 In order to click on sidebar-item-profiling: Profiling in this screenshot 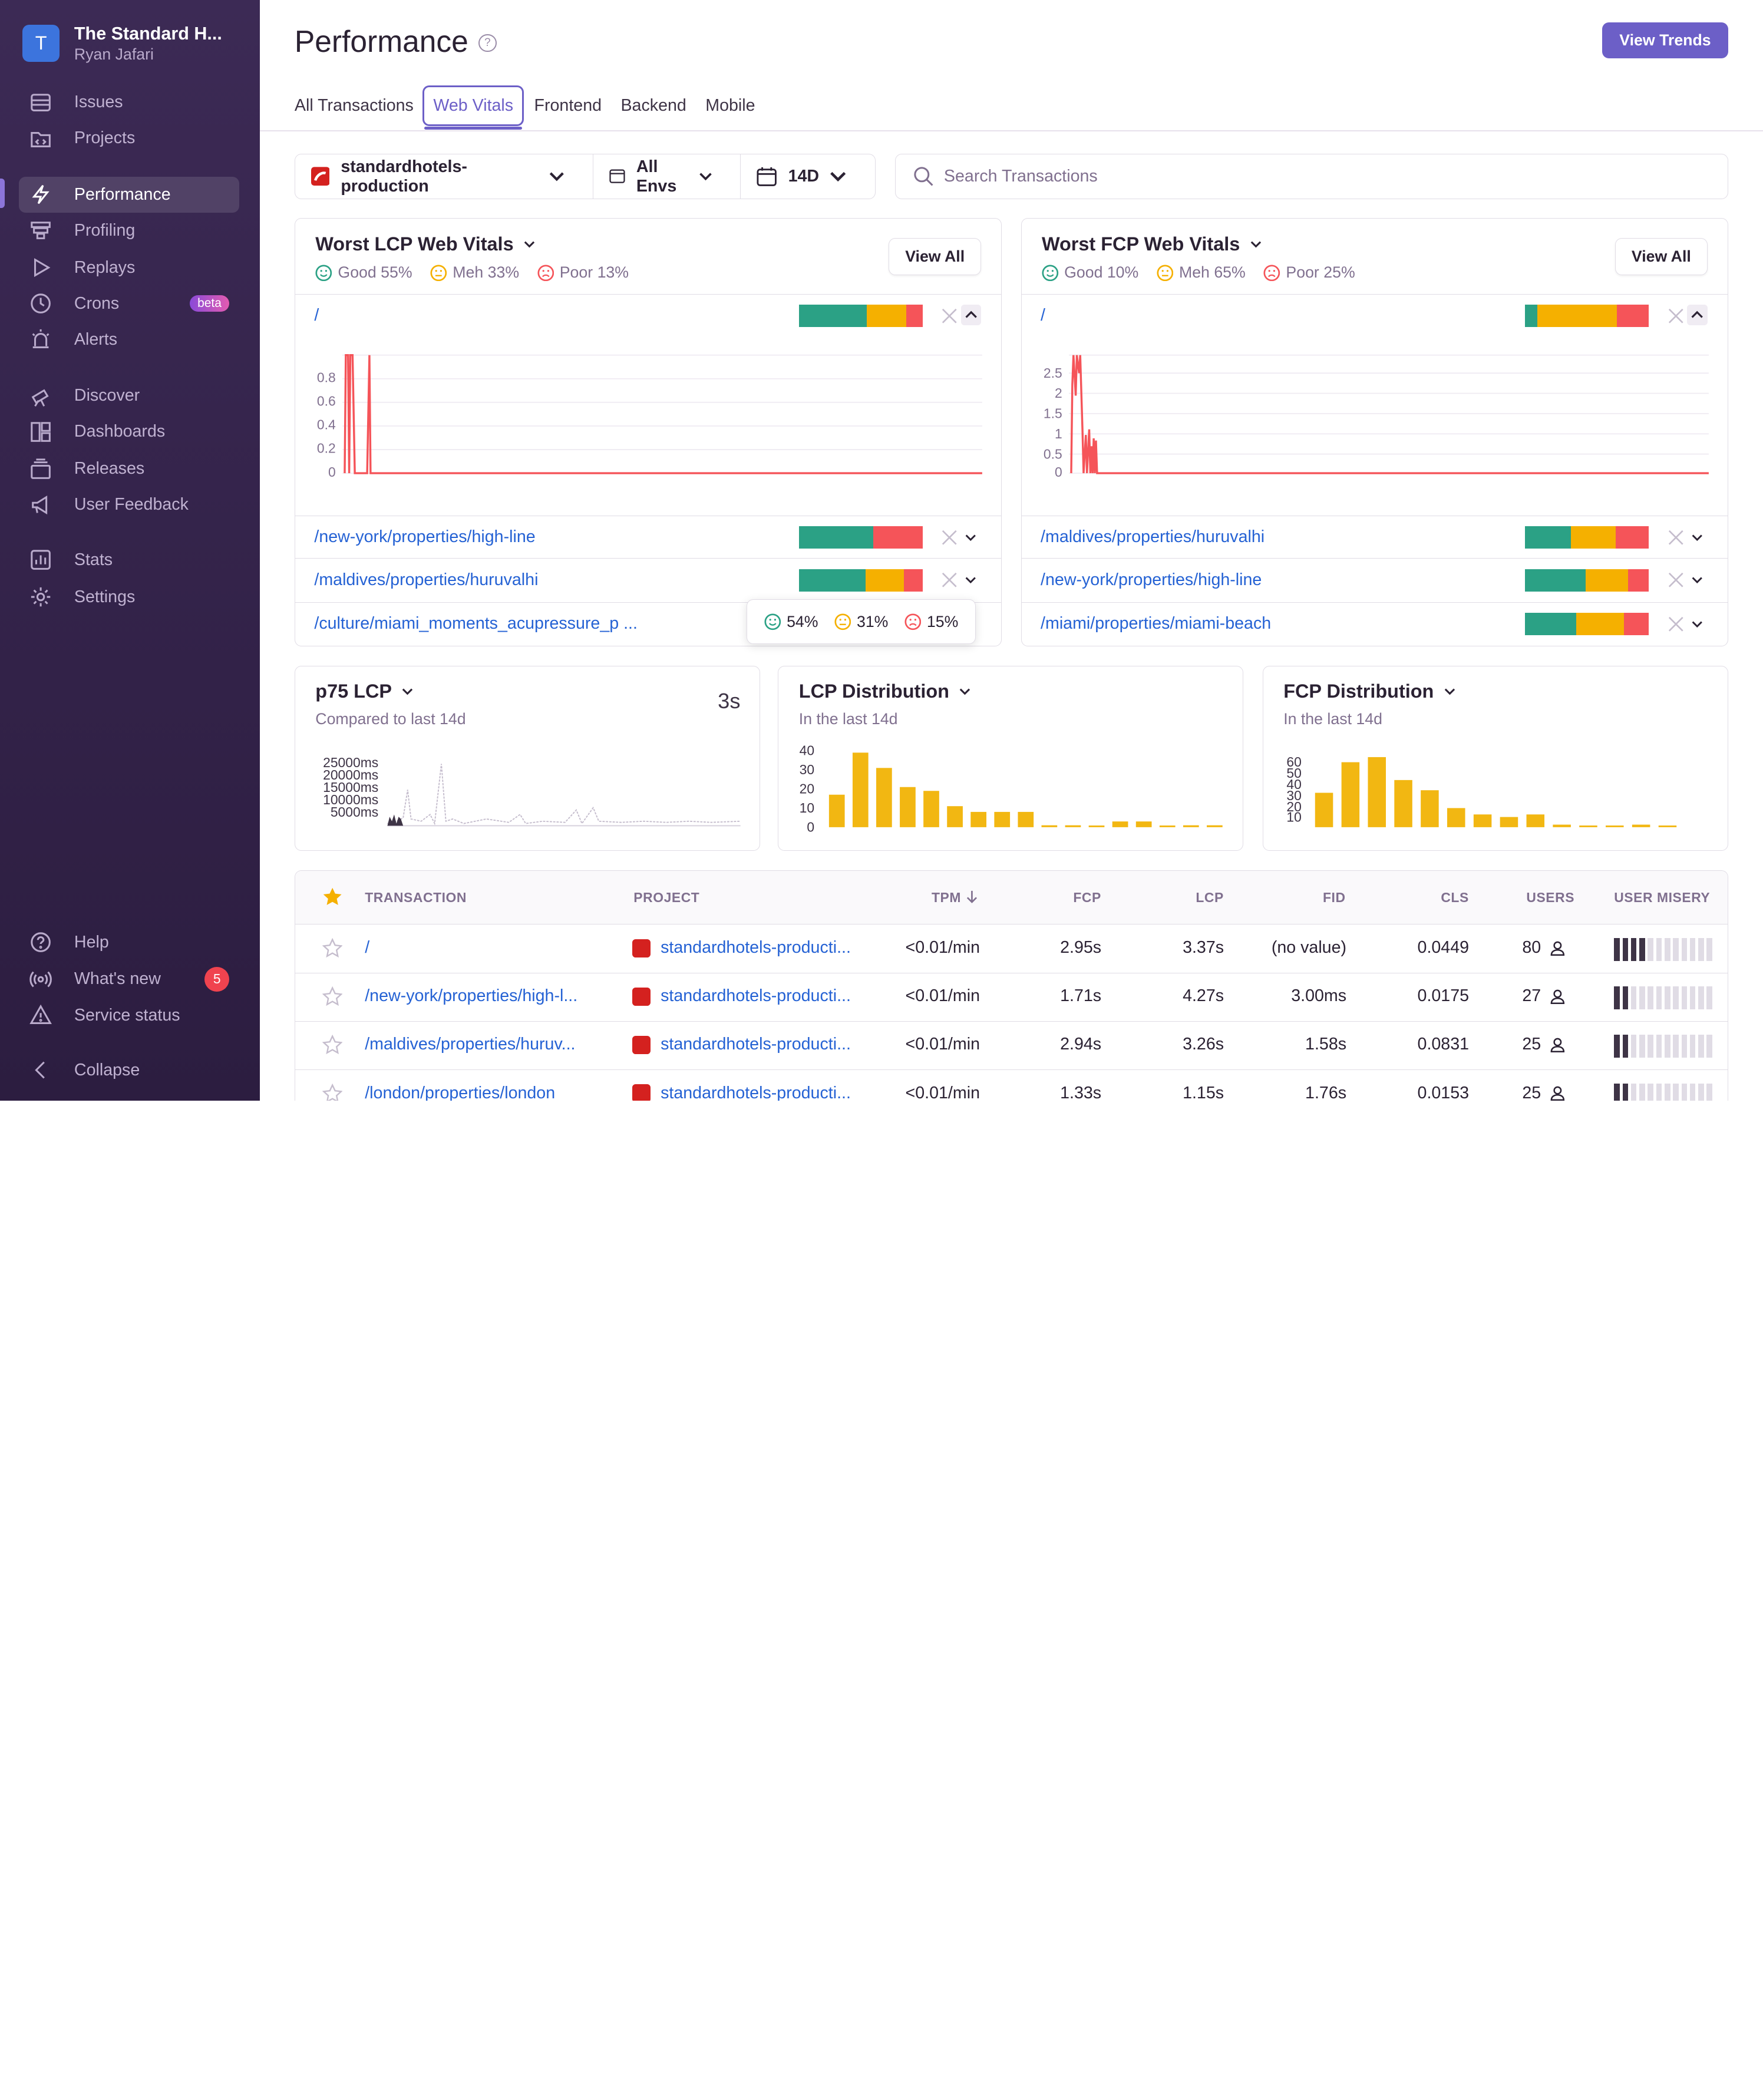, I will do `click(129, 231)`.